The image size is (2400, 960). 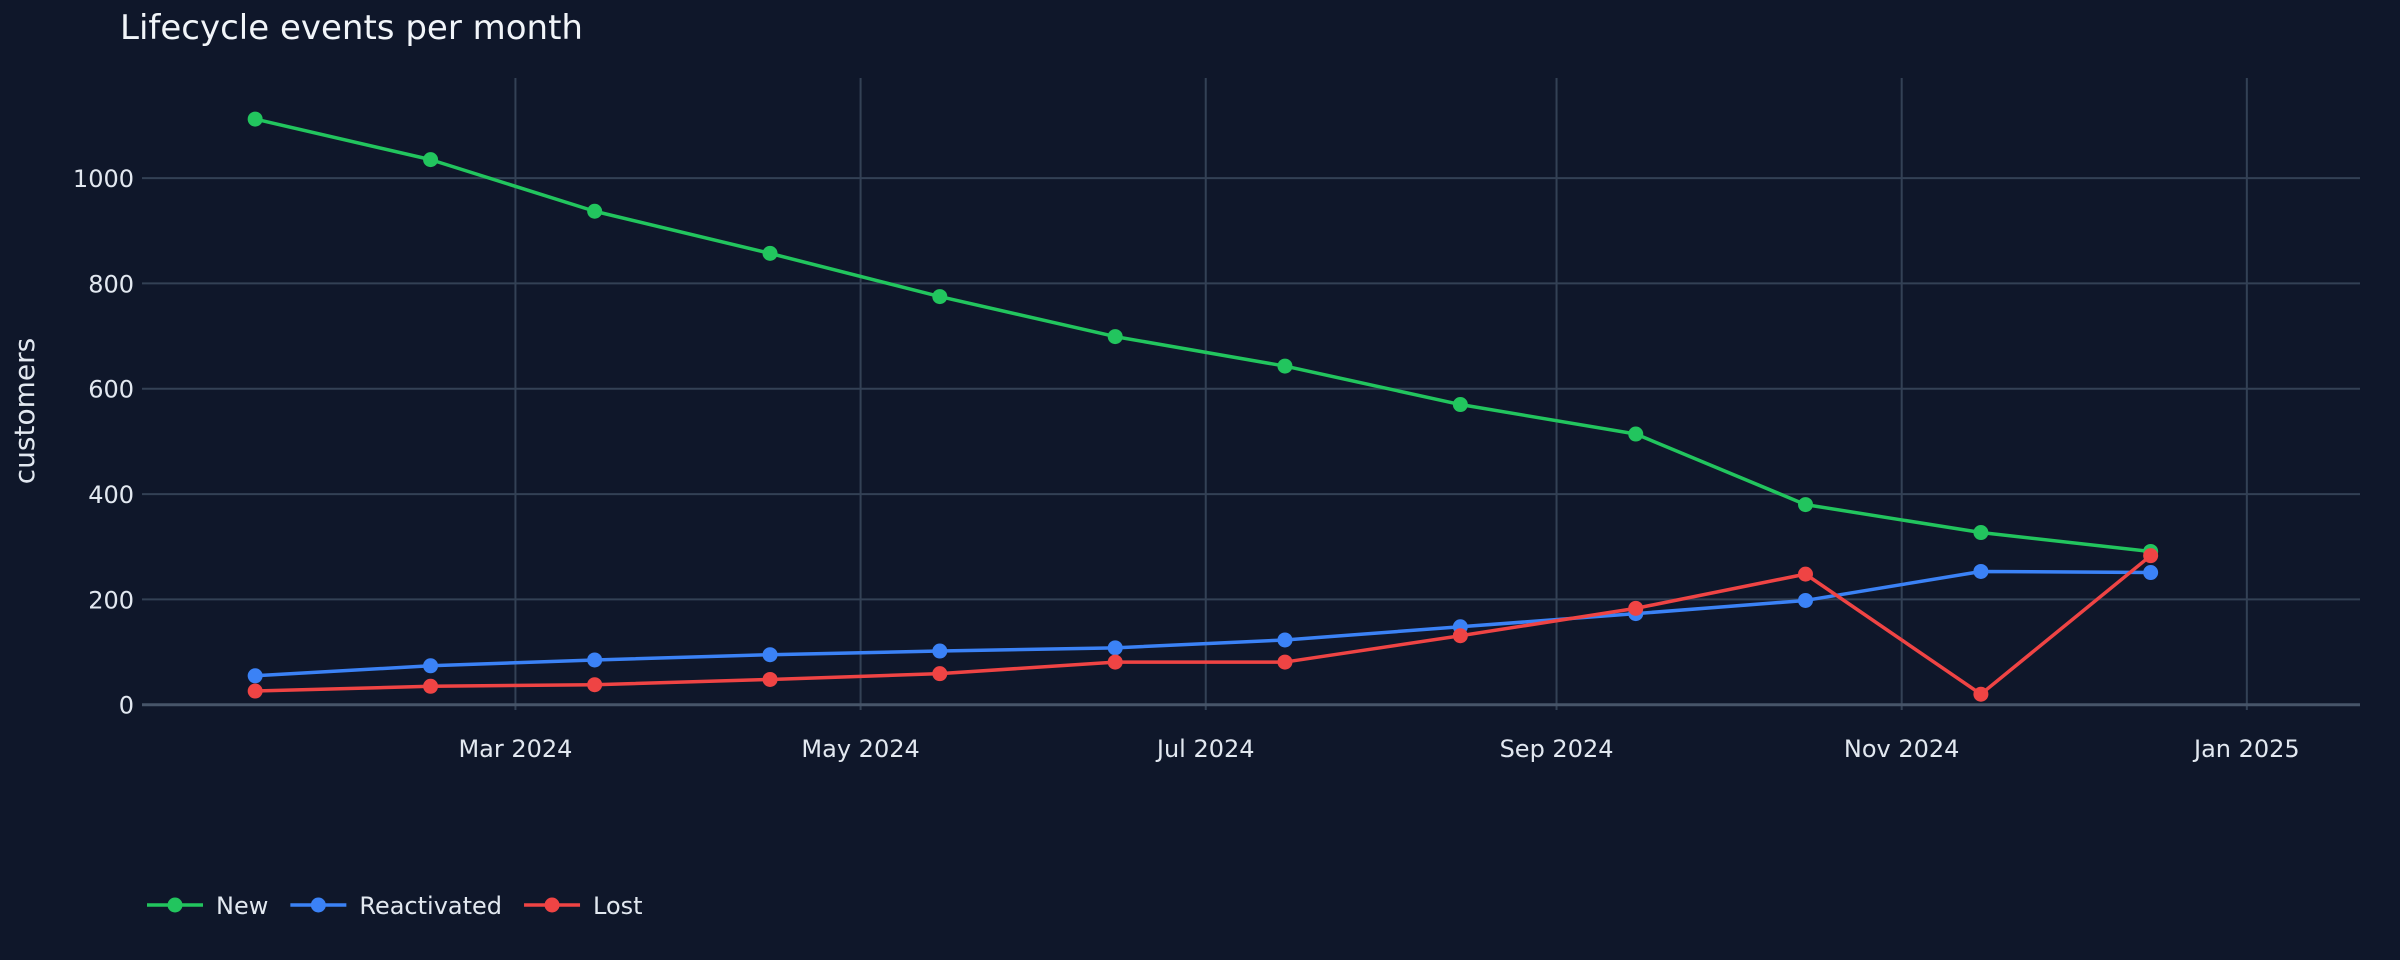 I want to click on series-lost, so click(x=1203, y=625).